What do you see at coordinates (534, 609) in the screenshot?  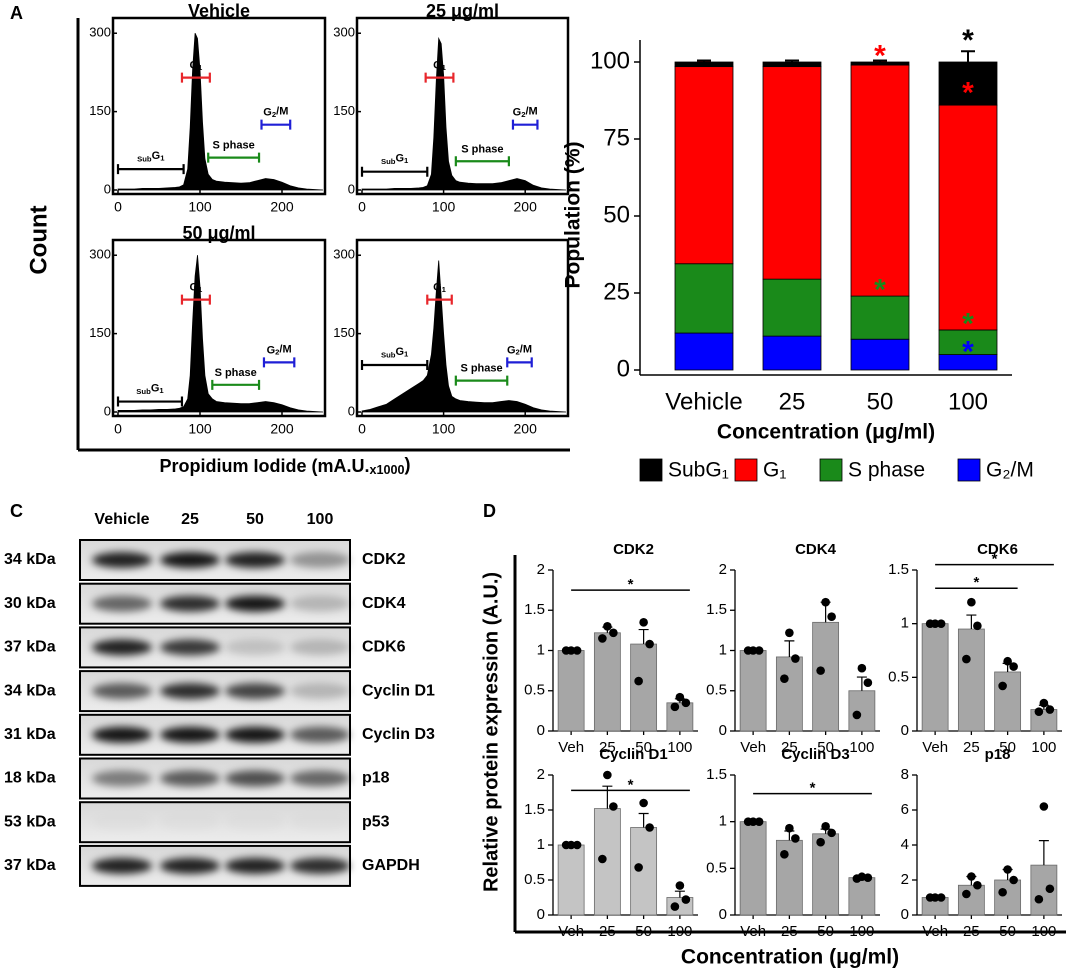 I see `y-tick-label: 1.5` at bounding box center [534, 609].